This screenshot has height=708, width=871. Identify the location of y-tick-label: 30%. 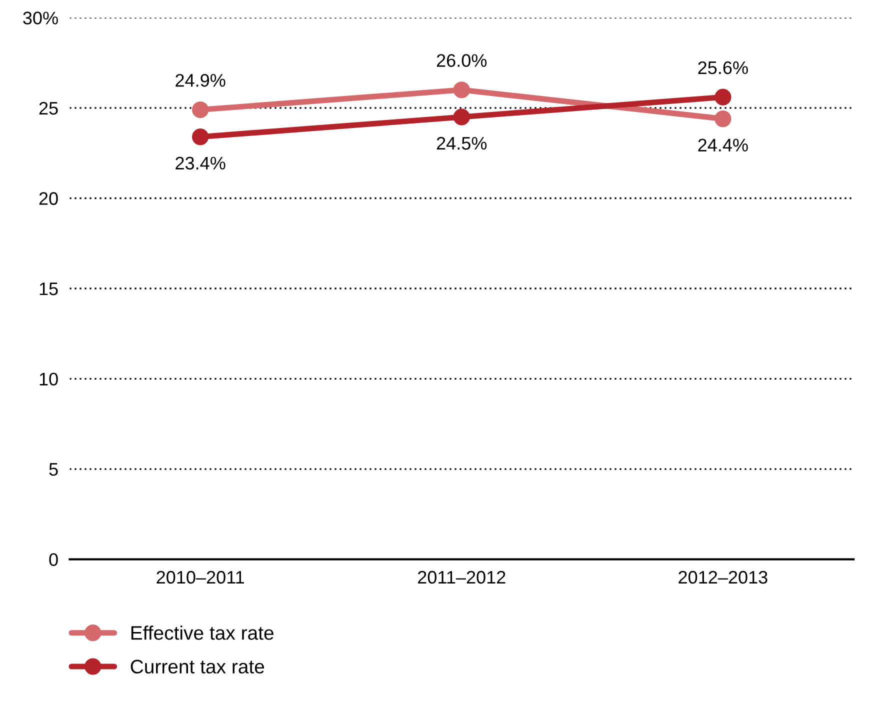
(40, 18).